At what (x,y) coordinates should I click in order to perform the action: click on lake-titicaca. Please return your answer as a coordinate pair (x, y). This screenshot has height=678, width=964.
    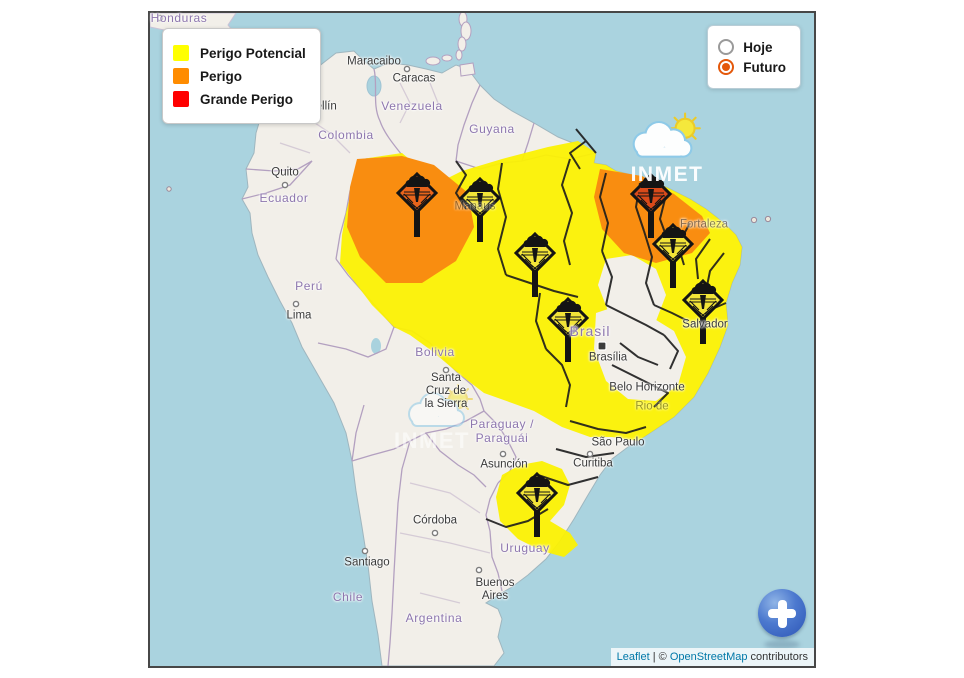
    Looking at the image, I should click on (376, 346).